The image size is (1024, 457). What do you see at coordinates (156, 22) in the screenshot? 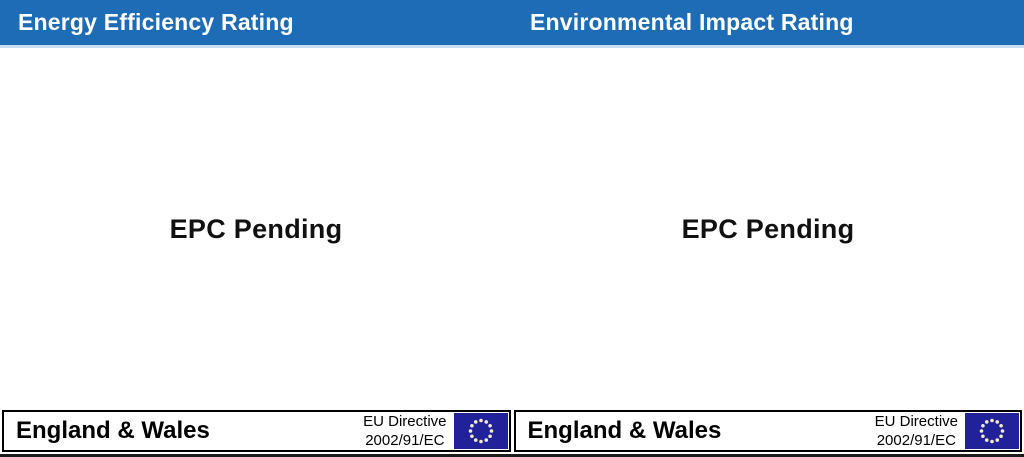
I see `energy-efficiency-title: Energy Efficiency Rating` at bounding box center [156, 22].